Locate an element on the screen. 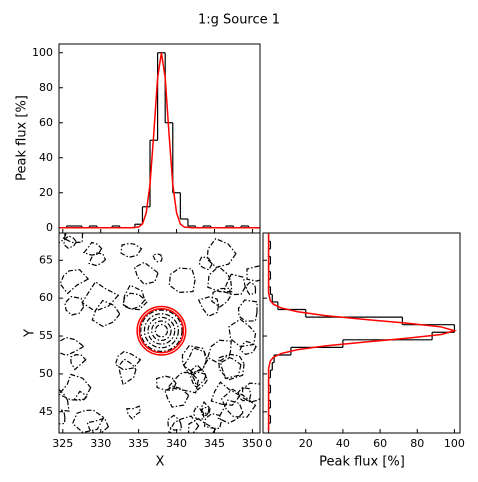 The width and height of the screenshot is (478, 482). x-tick-label: 325 is located at coordinates (62, 443).